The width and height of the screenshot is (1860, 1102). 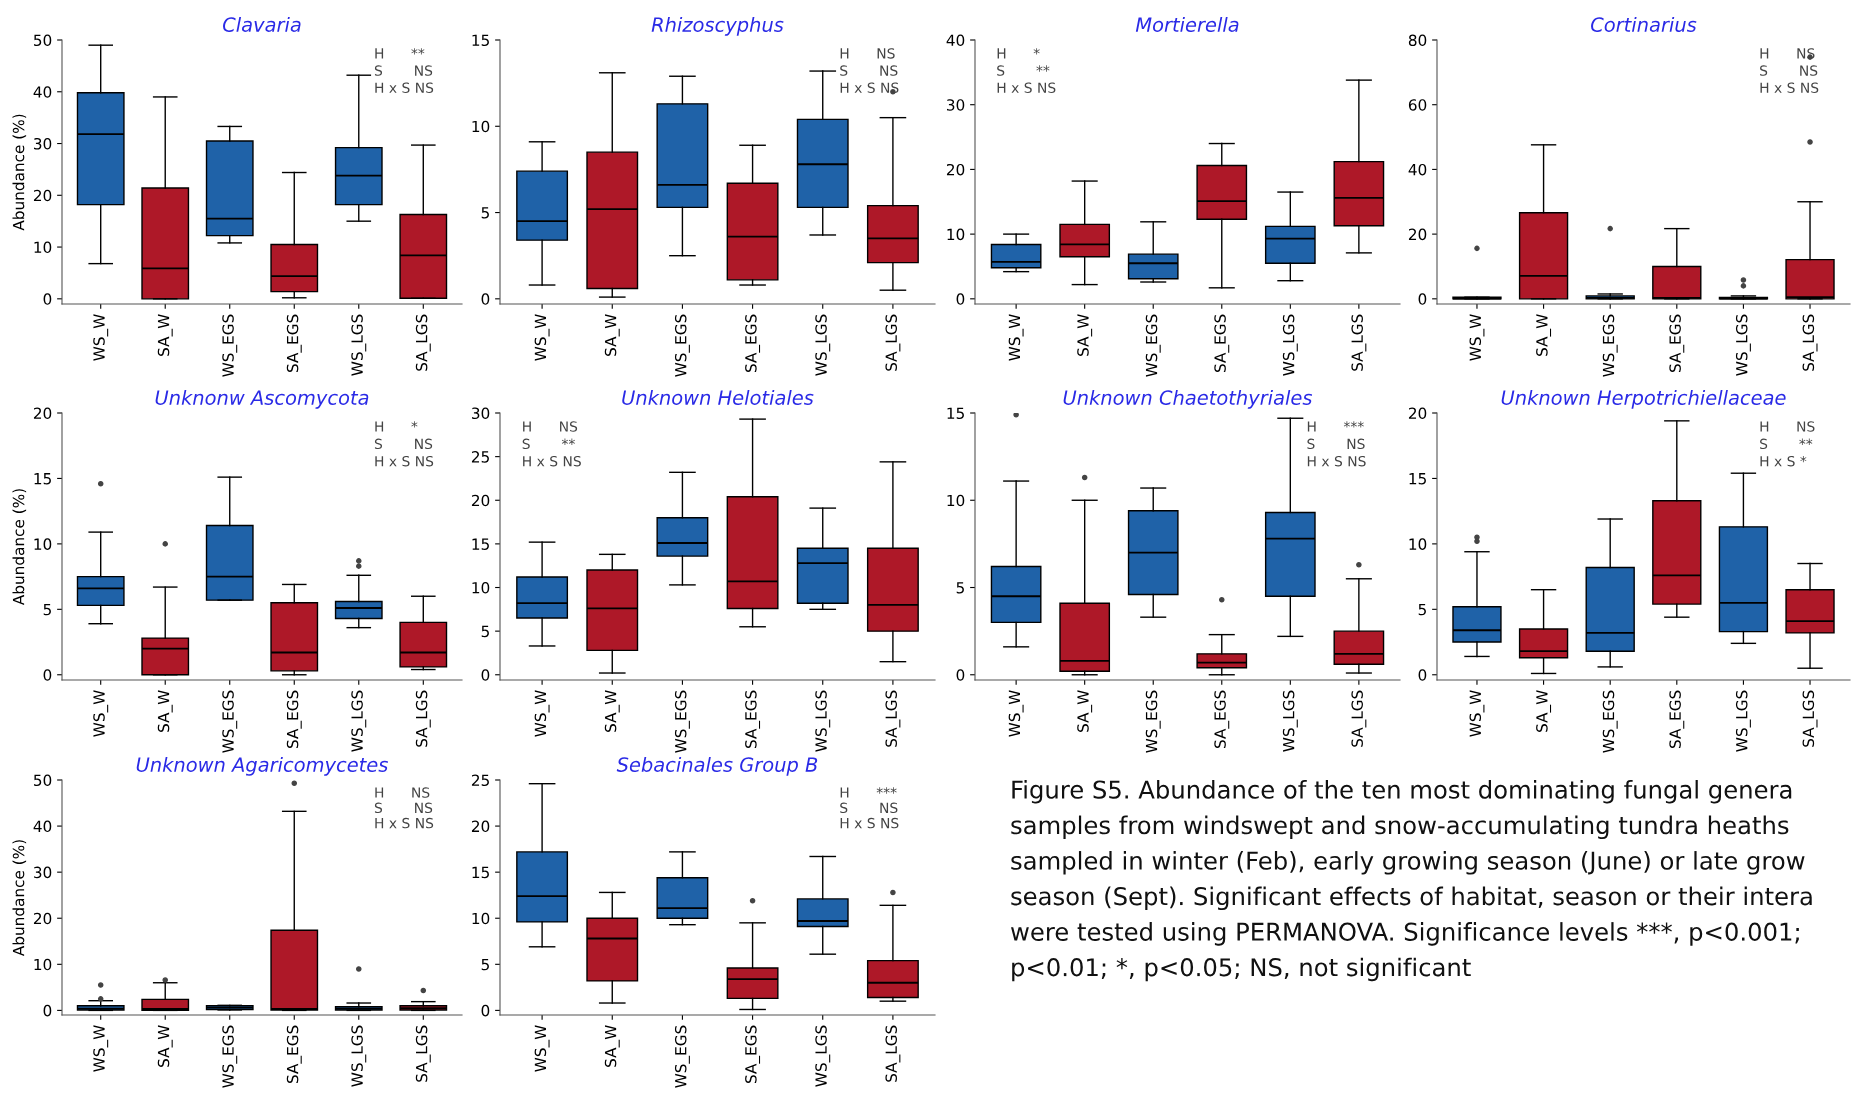 I want to click on chart-title: Unknown Herpotrichiellaceae, so click(x=1643, y=399).